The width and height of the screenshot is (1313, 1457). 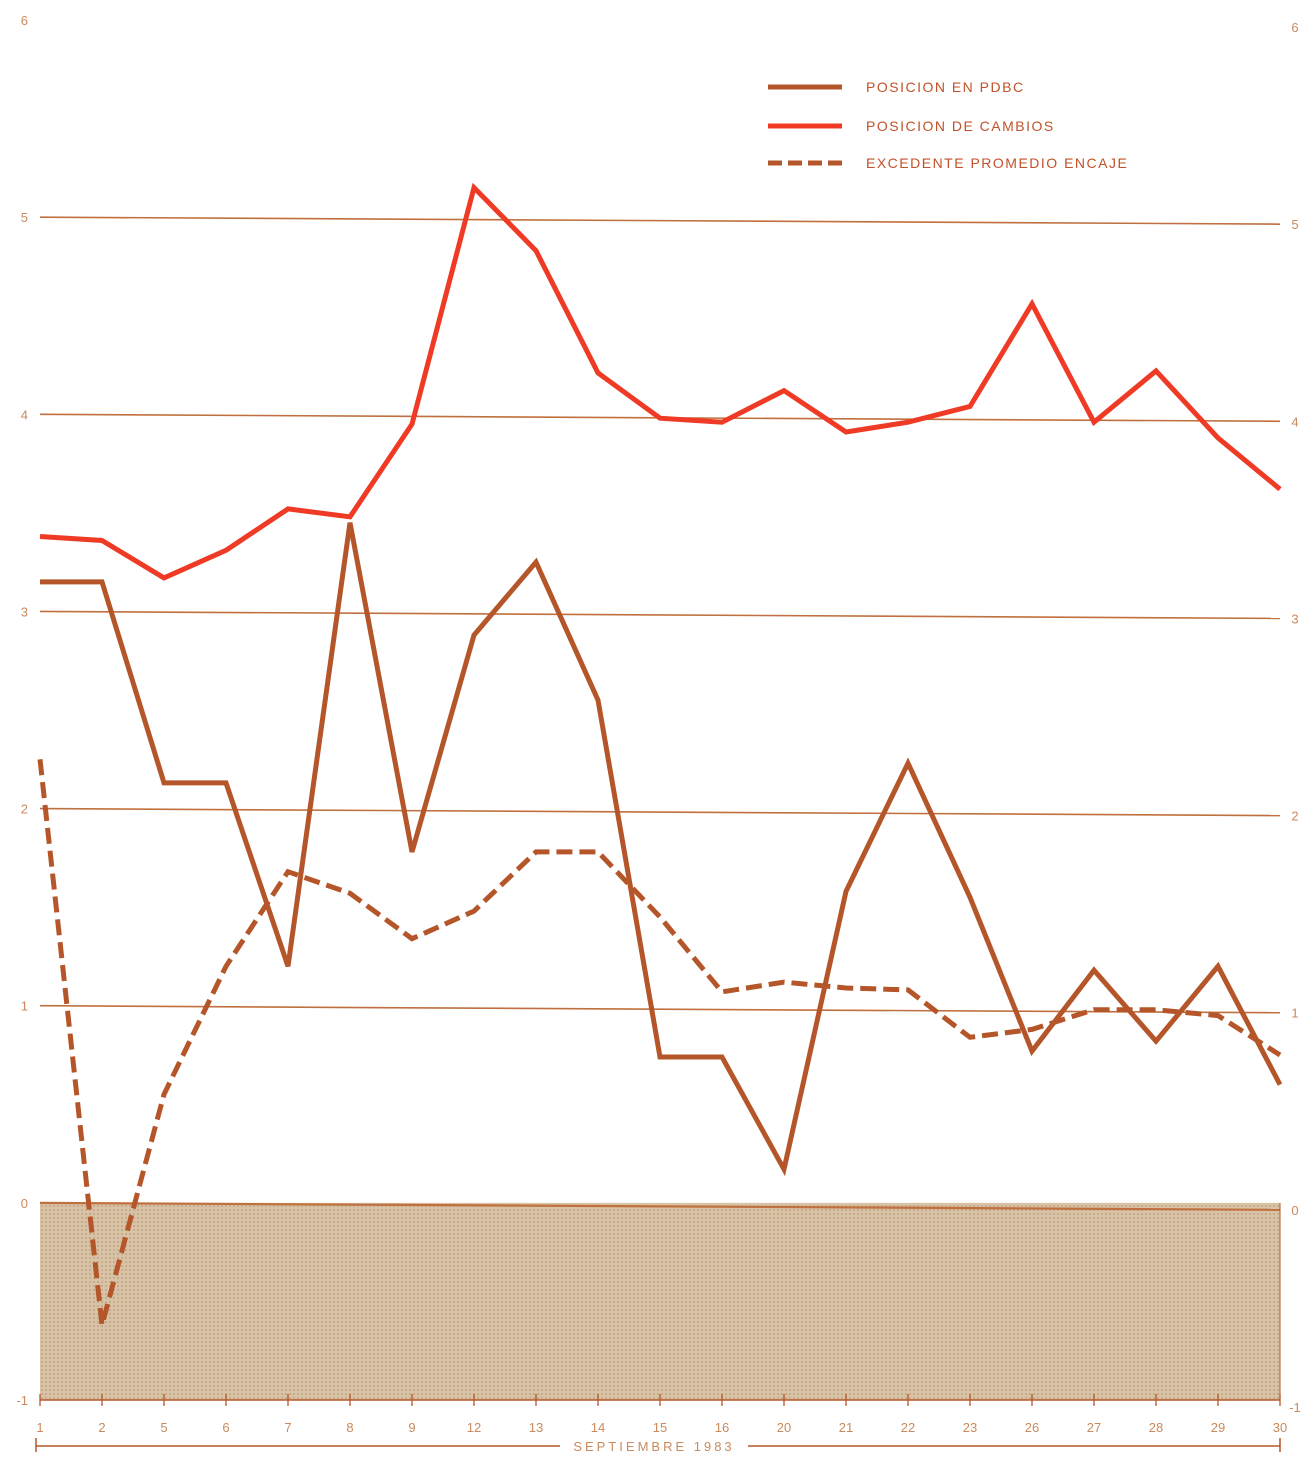 I want to click on y-tick-label-right: 3, so click(x=1294, y=618).